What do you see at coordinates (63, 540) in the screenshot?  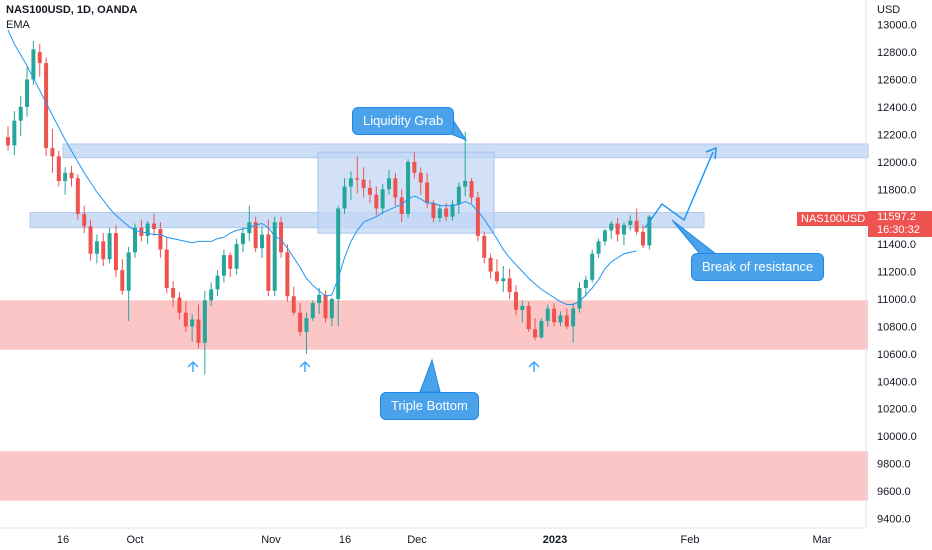 I see `time-tick-label: 16` at bounding box center [63, 540].